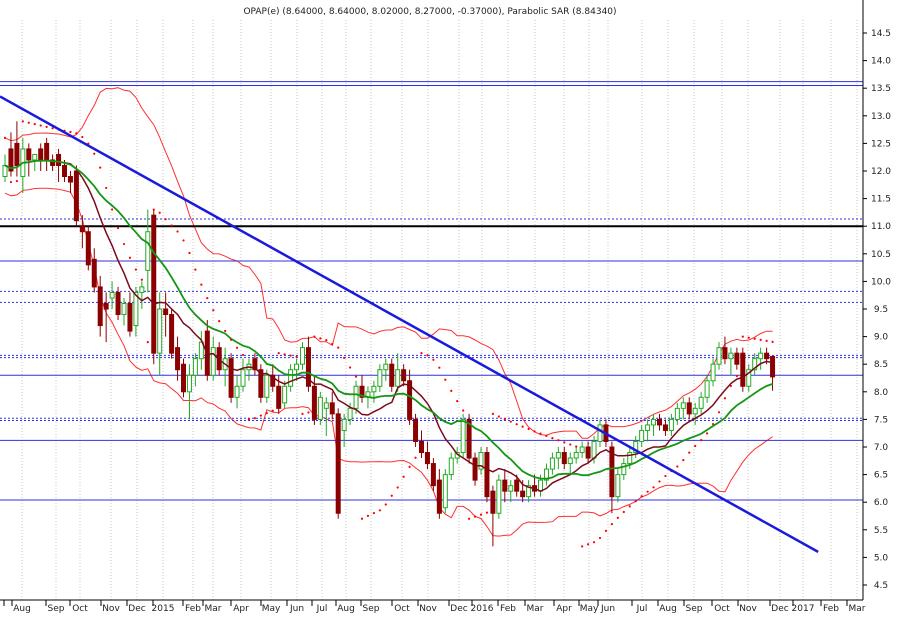  I want to click on x-tick-label: Dec, so click(458, 609).